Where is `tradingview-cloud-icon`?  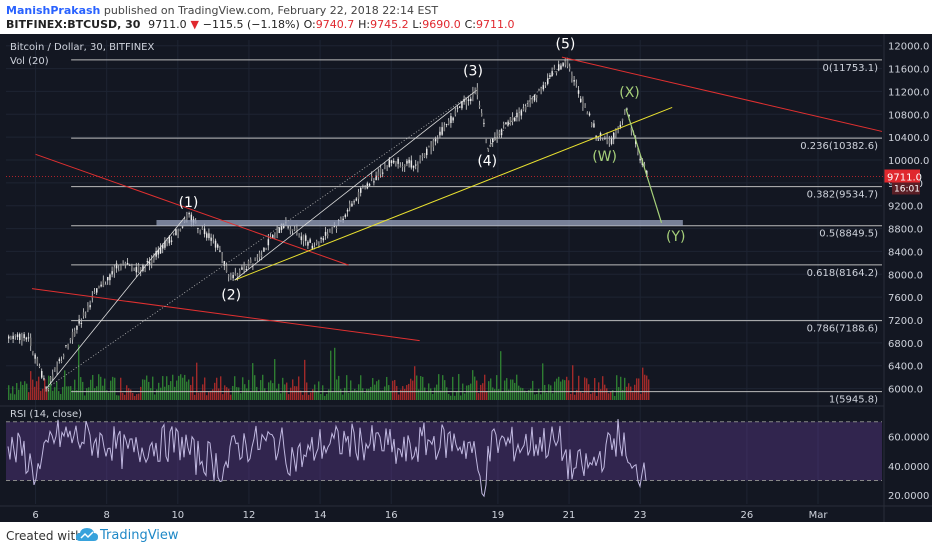
tradingview-cloud-icon is located at coordinates (87, 534).